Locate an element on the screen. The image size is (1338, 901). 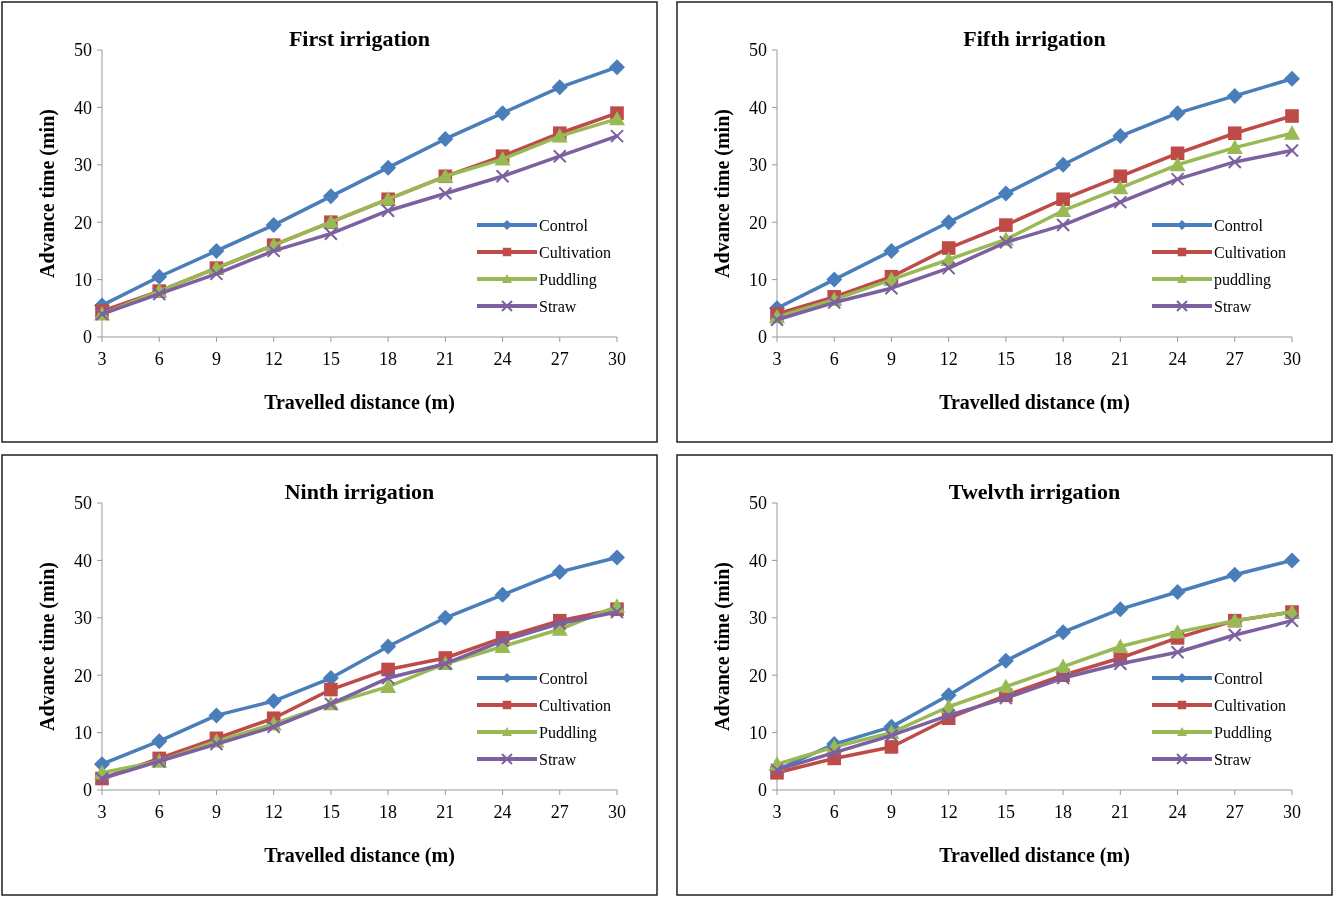
chart-title: First irrigation is located at coordinates (359, 38).